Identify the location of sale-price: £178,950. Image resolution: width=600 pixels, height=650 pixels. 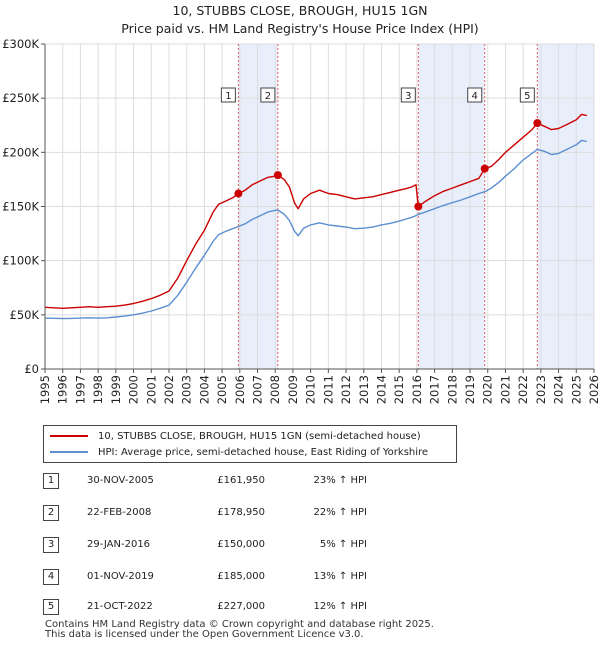
(241, 512).